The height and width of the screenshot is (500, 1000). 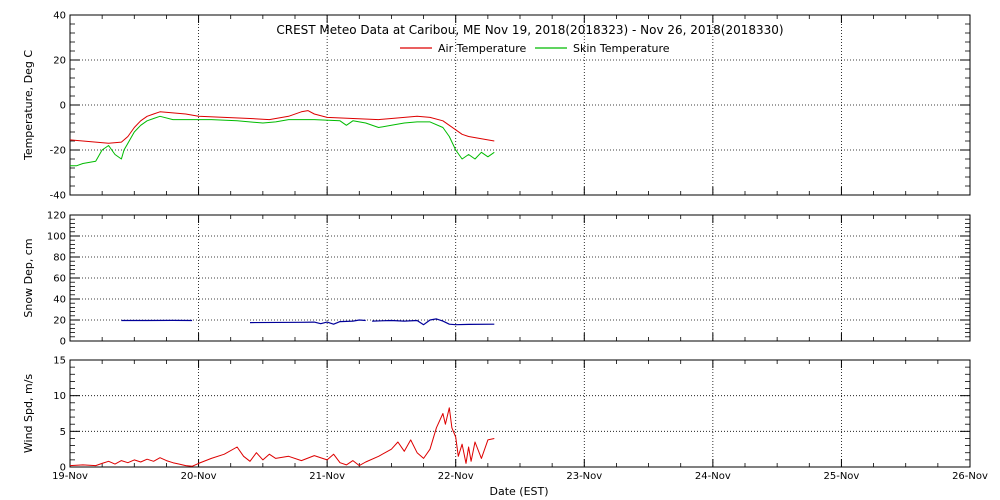 What do you see at coordinates (28, 105) in the screenshot?
I see `y-axis-label: Temperature, Deg C` at bounding box center [28, 105].